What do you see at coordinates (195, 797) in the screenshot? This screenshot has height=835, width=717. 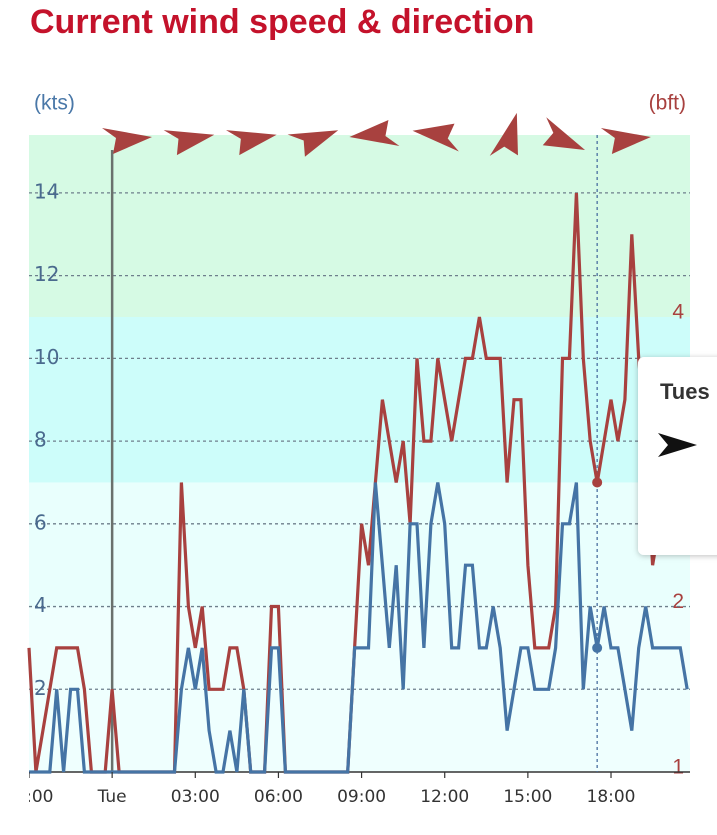 I see `x-tick-label: 03:00` at bounding box center [195, 797].